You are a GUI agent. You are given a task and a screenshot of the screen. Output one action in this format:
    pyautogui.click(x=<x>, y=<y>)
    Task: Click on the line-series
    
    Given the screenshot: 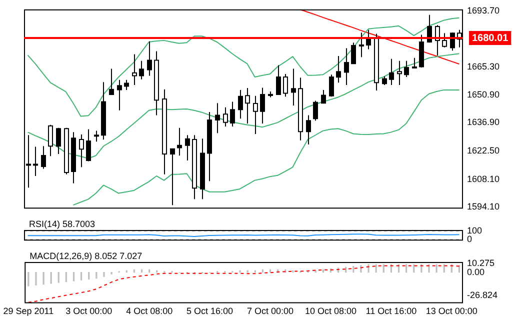 What is the action you would take?
    pyautogui.click(x=244, y=284)
    